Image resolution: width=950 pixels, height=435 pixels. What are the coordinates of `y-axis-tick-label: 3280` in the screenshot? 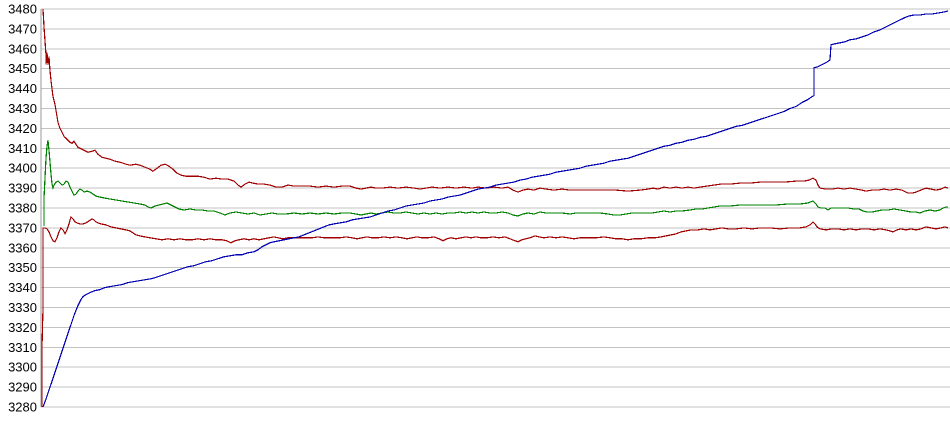 It's located at (22, 407).